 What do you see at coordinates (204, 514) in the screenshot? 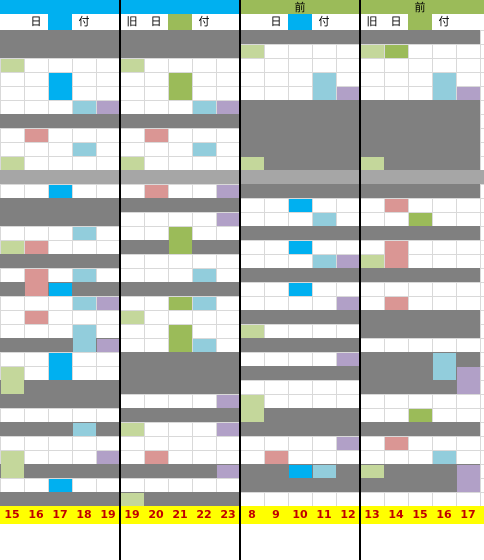
I see `footer-number: 22` at bounding box center [204, 514].